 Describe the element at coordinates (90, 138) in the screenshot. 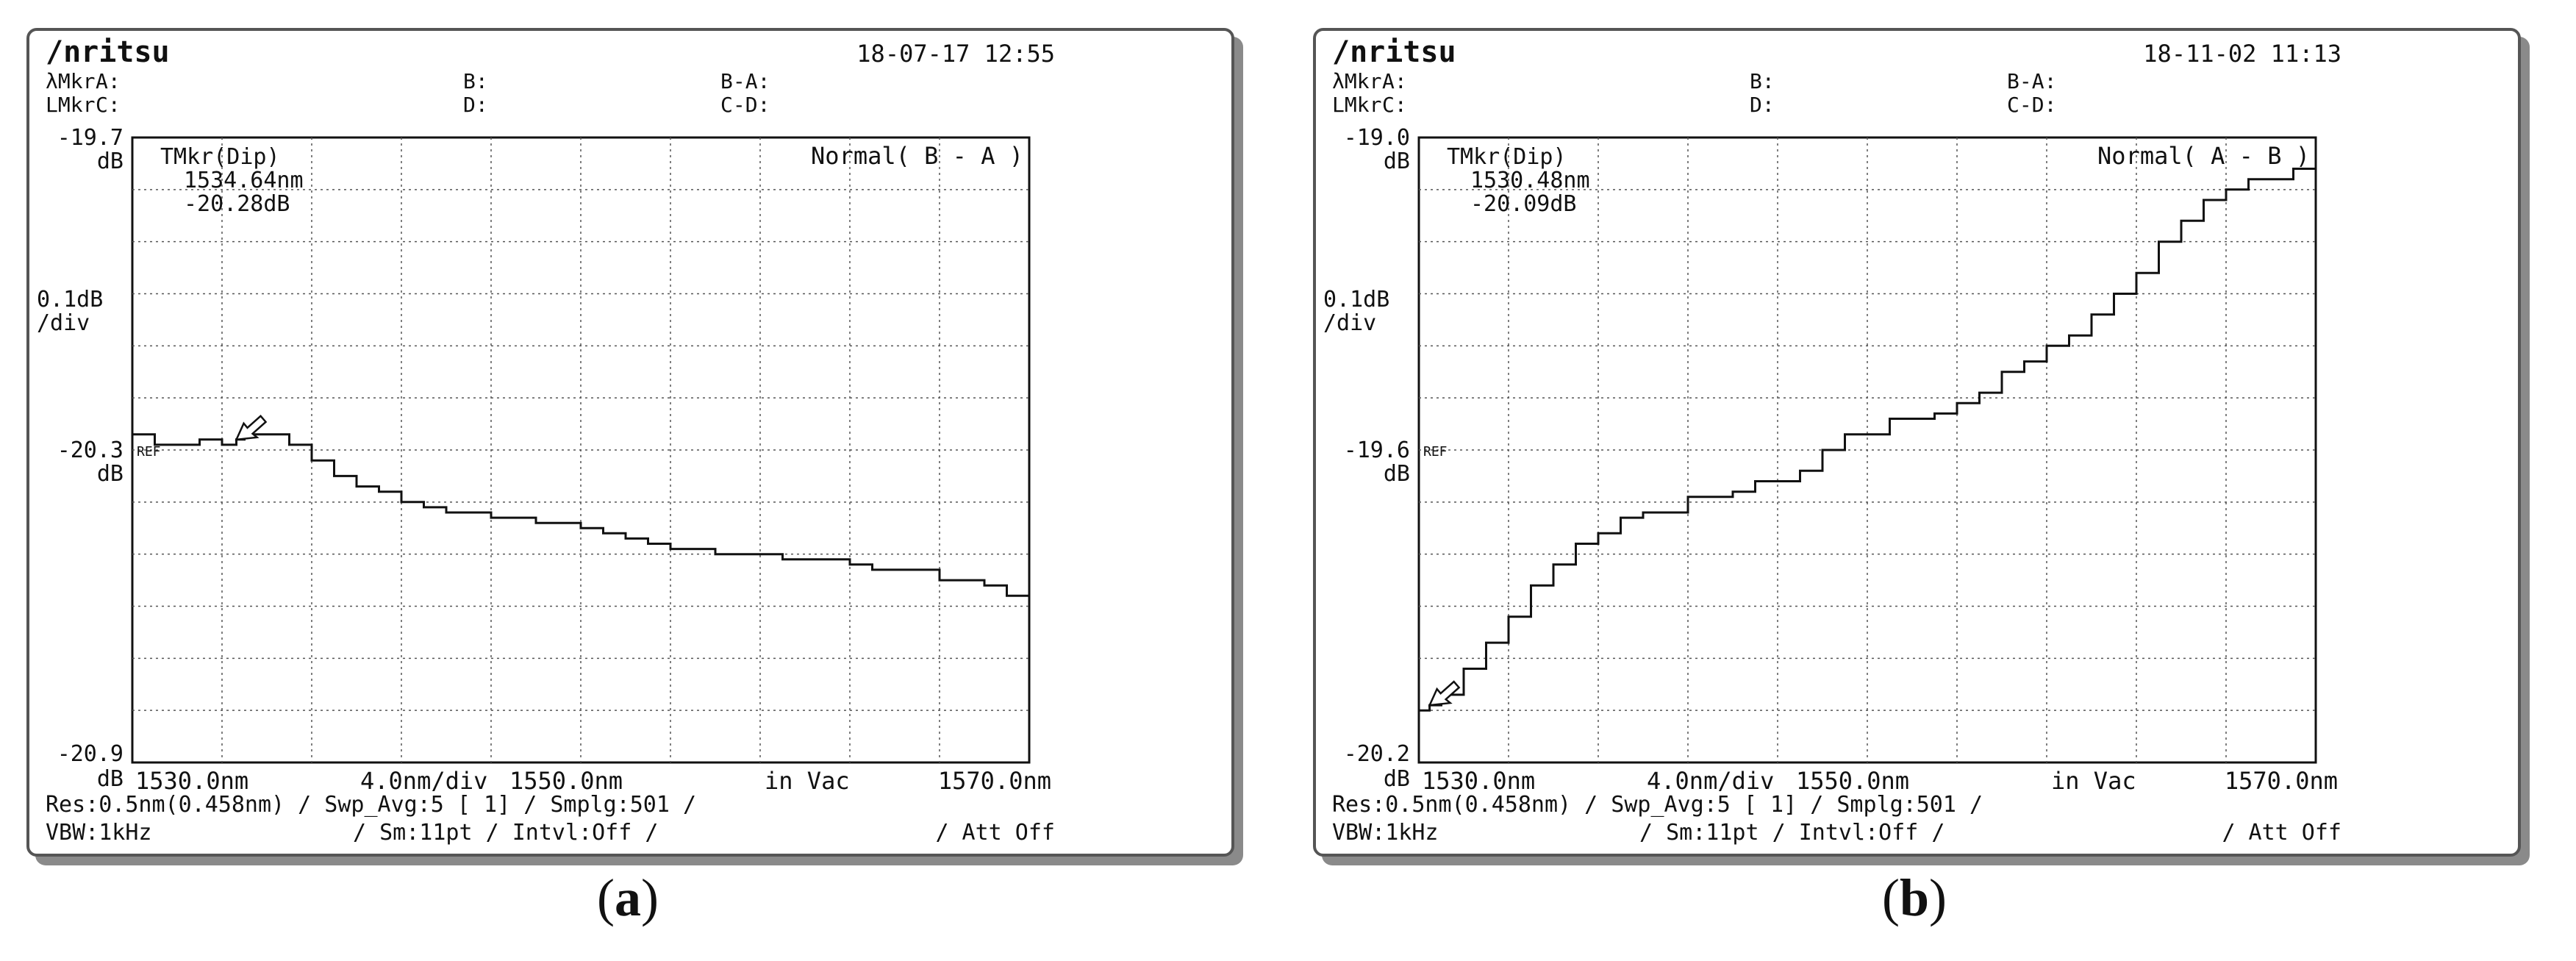

I see `y-top-level: -19.7` at that location.